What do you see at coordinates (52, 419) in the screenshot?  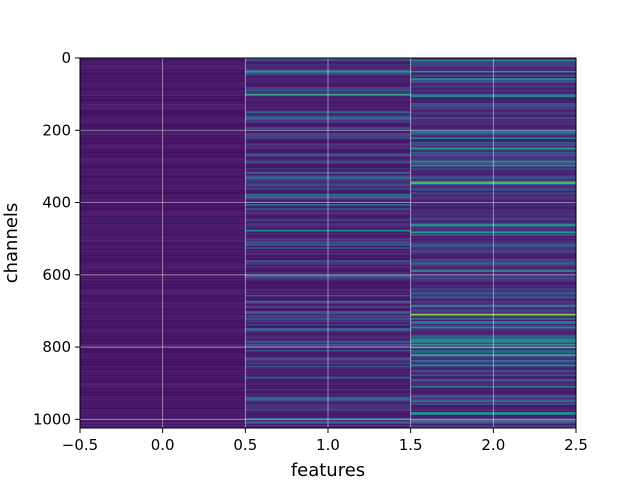 I see `y-tick-label: 1000` at bounding box center [52, 419].